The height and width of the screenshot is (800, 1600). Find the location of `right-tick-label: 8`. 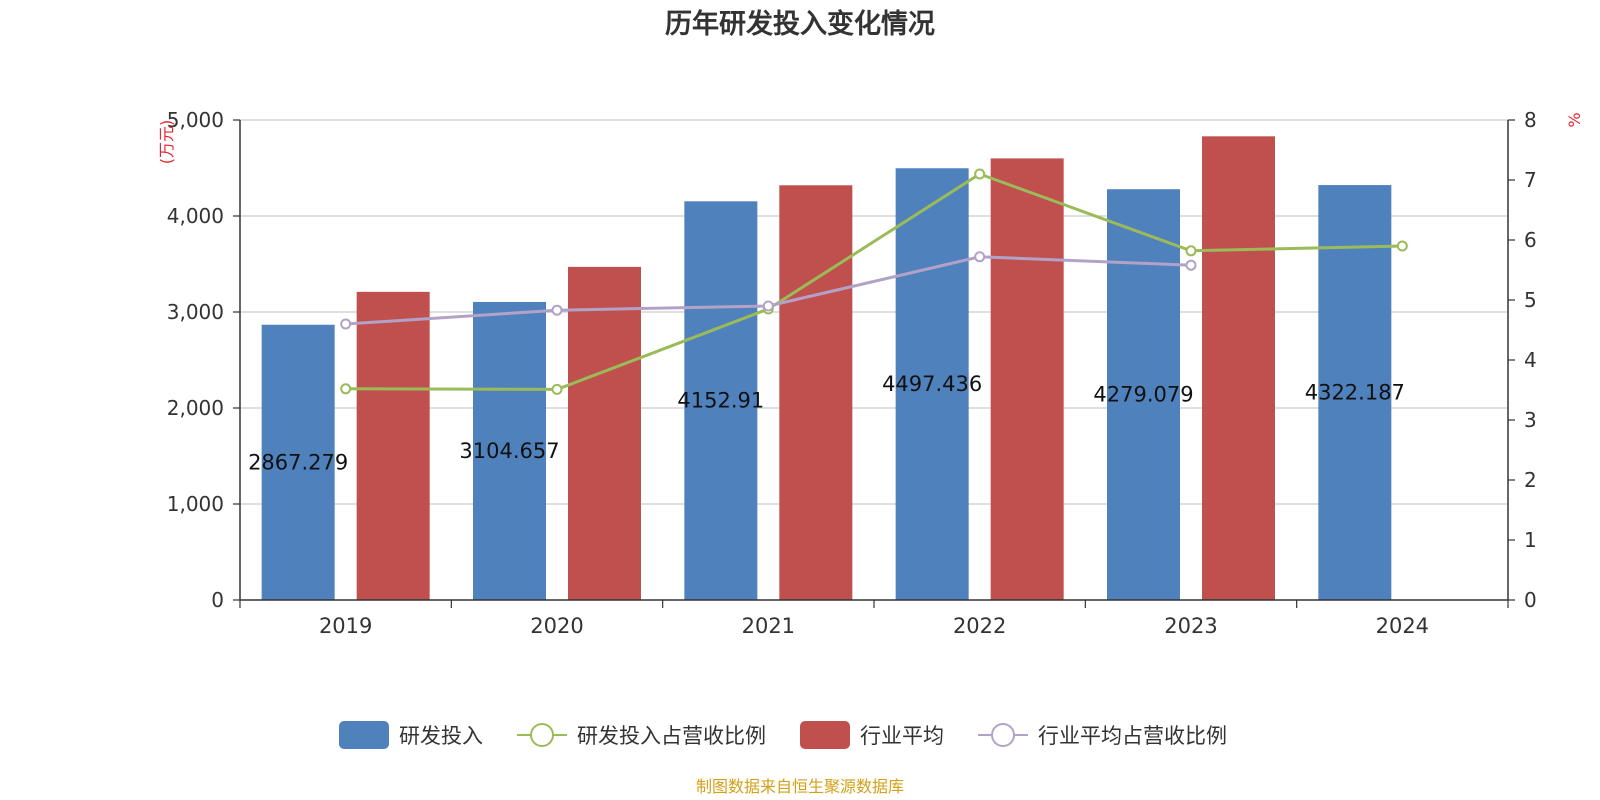

right-tick-label: 8 is located at coordinates (1530, 120).